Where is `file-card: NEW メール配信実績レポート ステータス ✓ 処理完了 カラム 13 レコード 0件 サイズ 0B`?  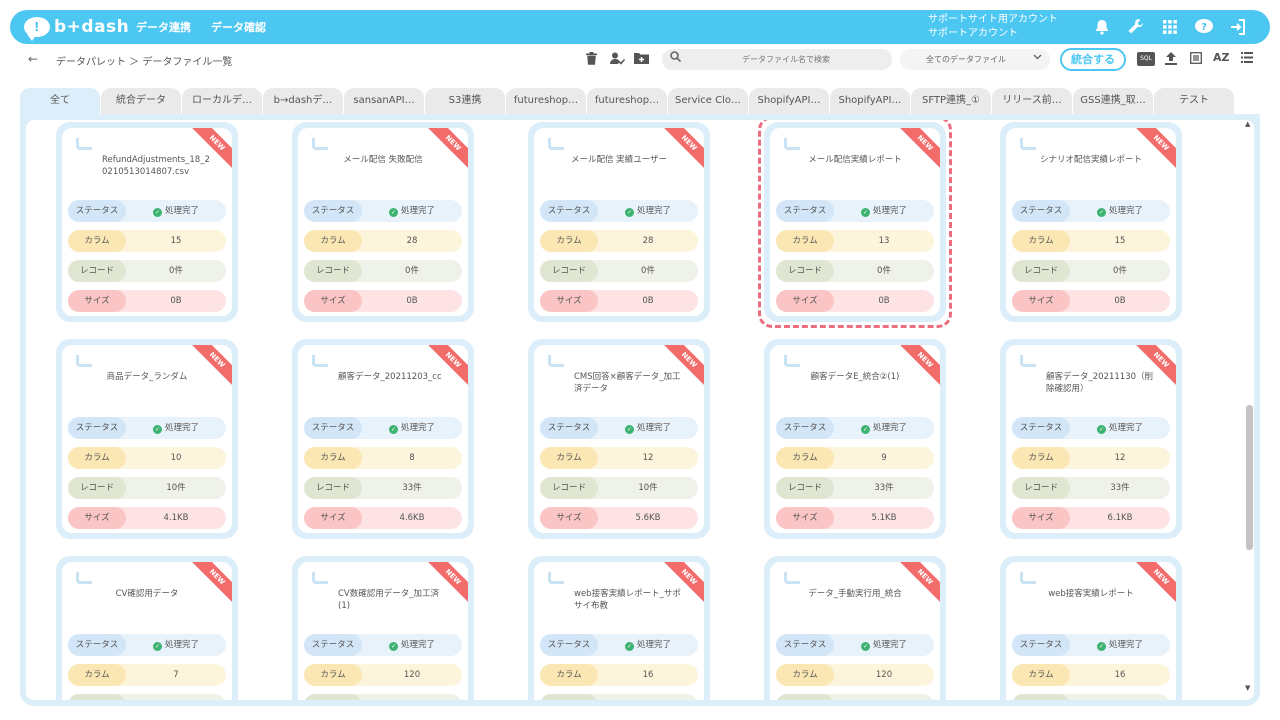 file-card: NEW メール配信実績レポート ステータス ✓ 処理完了 カラム 13 レコード 0件 サイズ 0B is located at coordinates (855, 222).